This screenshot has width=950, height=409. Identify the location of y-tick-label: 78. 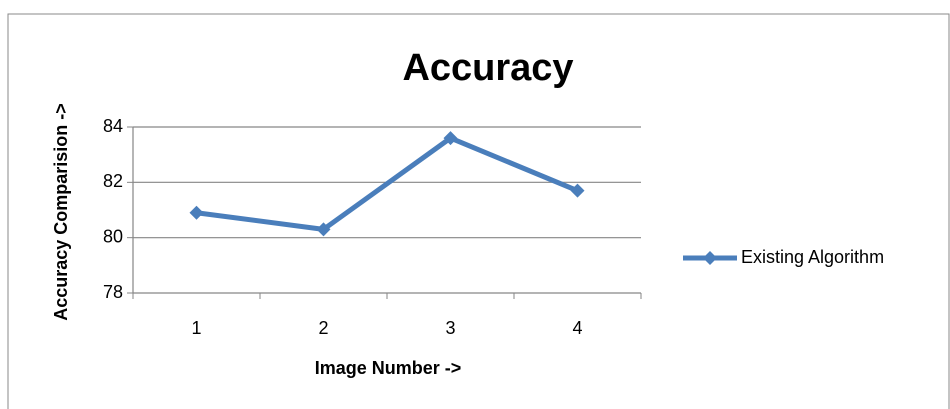
(113, 292).